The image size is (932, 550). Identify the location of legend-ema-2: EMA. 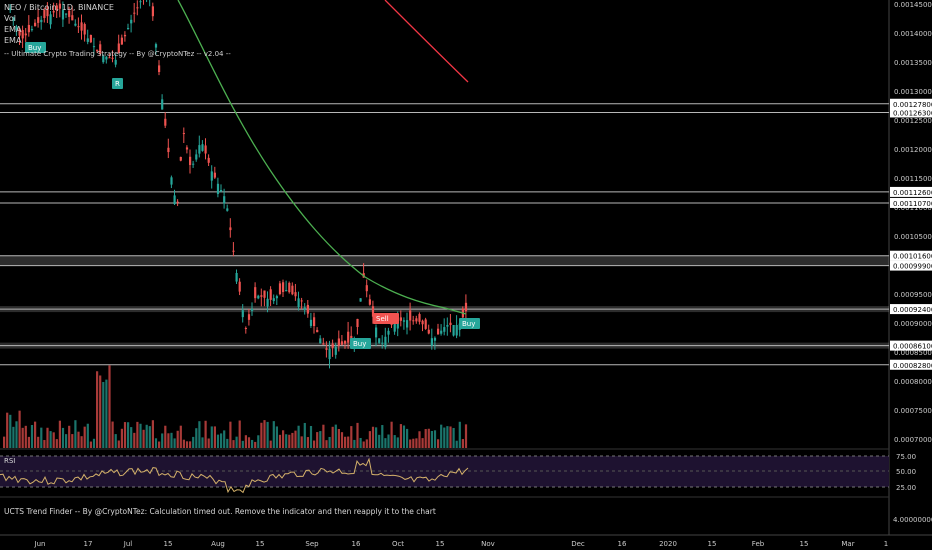
(13, 40).